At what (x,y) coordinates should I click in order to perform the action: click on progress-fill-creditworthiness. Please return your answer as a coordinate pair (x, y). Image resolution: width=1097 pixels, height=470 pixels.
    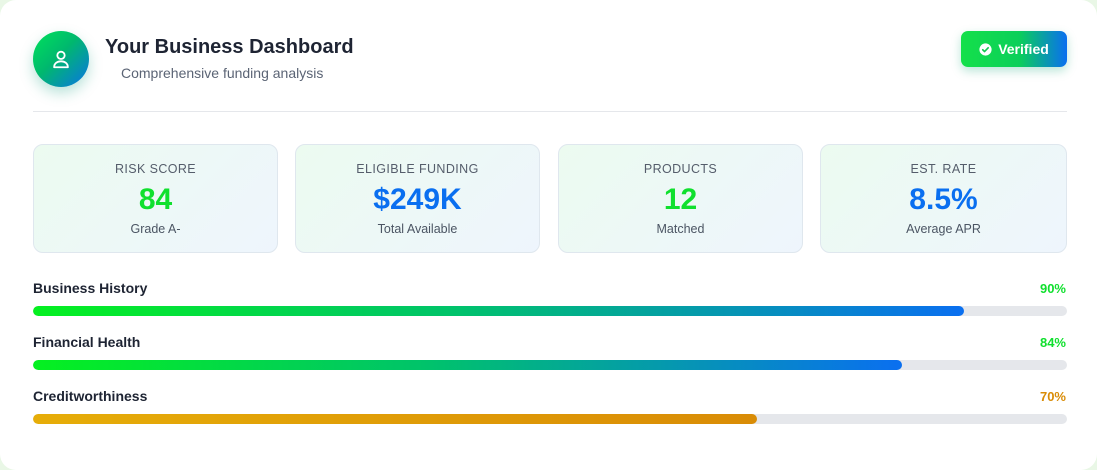
    Looking at the image, I should click on (395, 419).